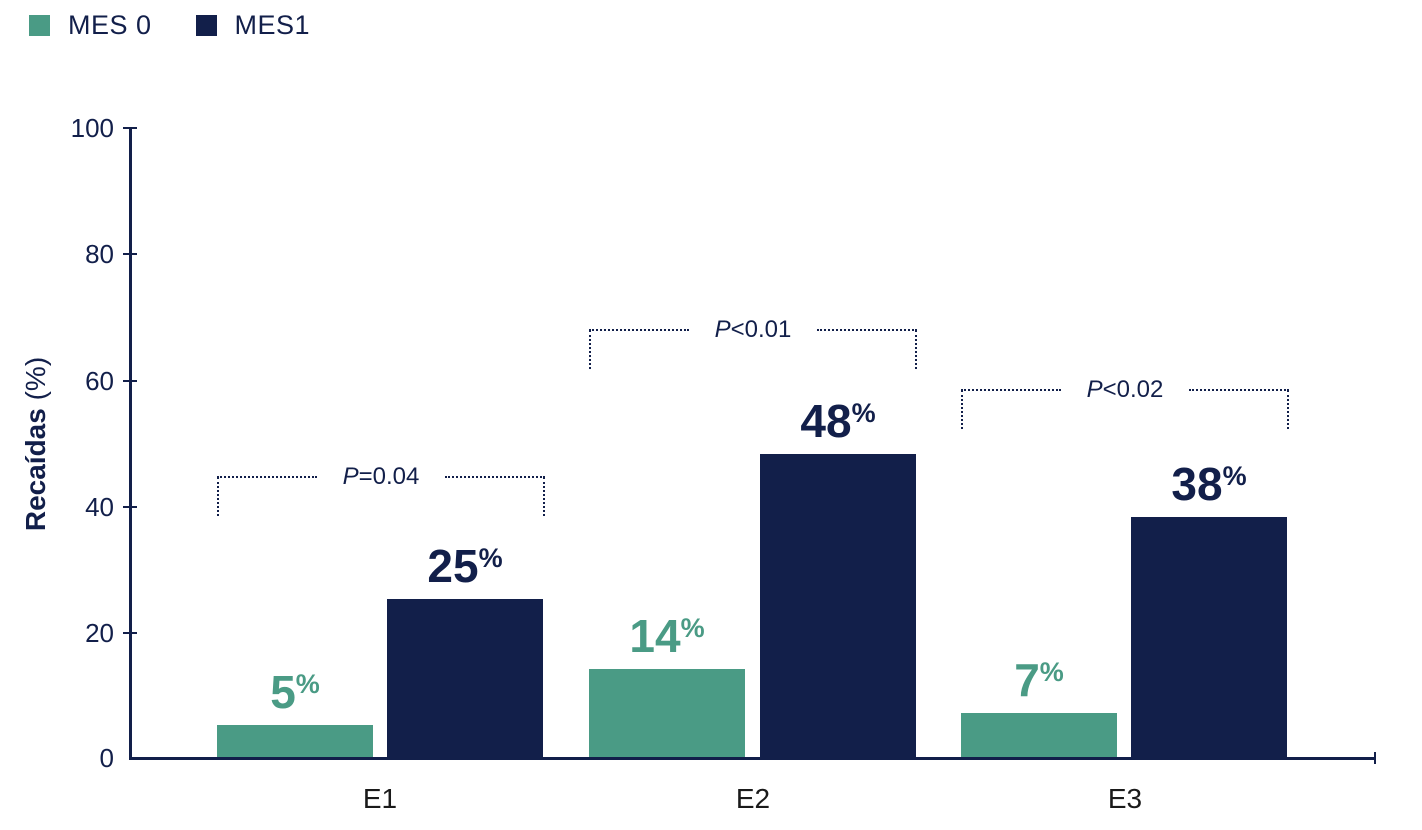 The width and height of the screenshot is (1422, 830). Describe the element at coordinates (206, 25) in the screenshot. I see `legend-swatch-mes1-icon` at that location.